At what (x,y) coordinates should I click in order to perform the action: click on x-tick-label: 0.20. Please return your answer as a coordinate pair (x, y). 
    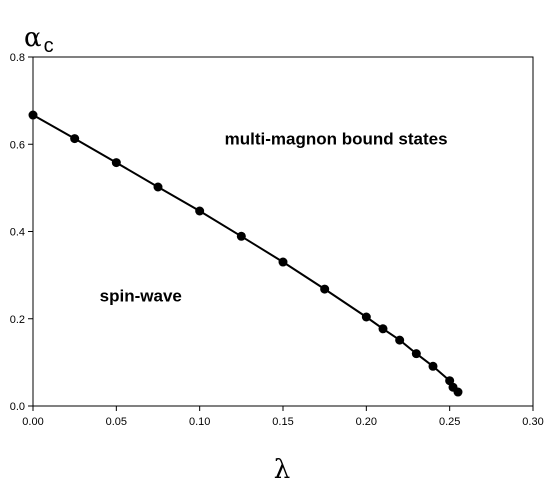
    Looking at the image, I should click on (366, 422).